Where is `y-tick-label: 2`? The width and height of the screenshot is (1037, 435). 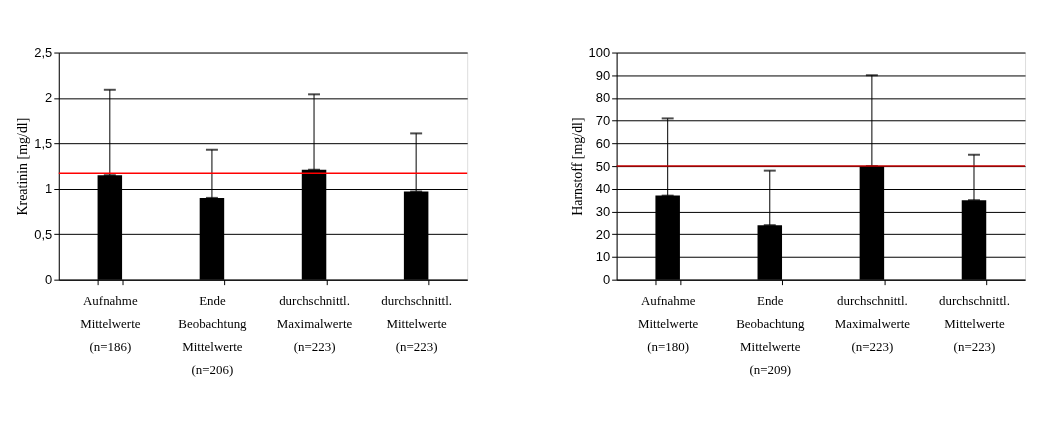 y-tick-label: 2 is located at coordinates (49, 98).